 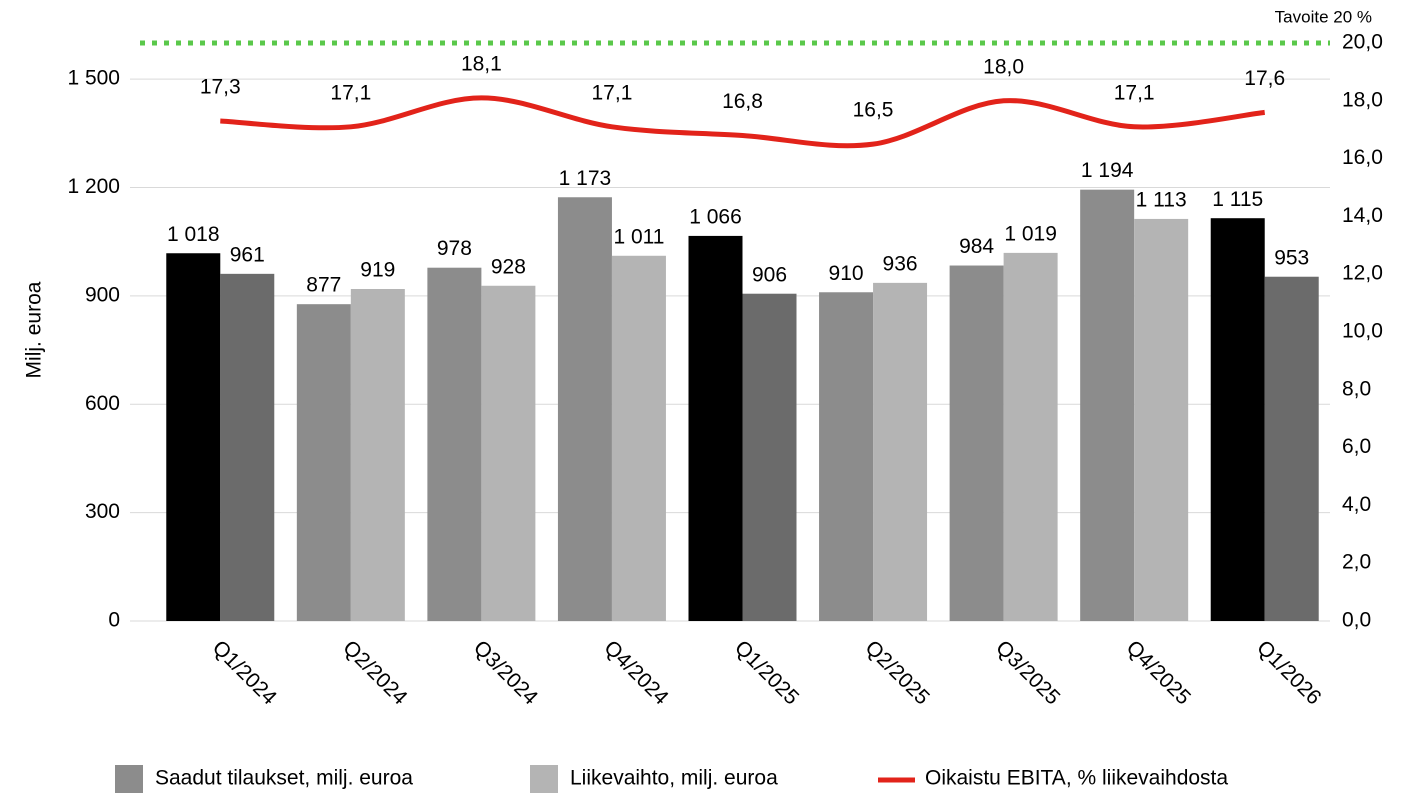 What do you see at coordinates (102, 294) in the screenshot?
I see `y-tick-label: 900` at bounding box center [102, 294].